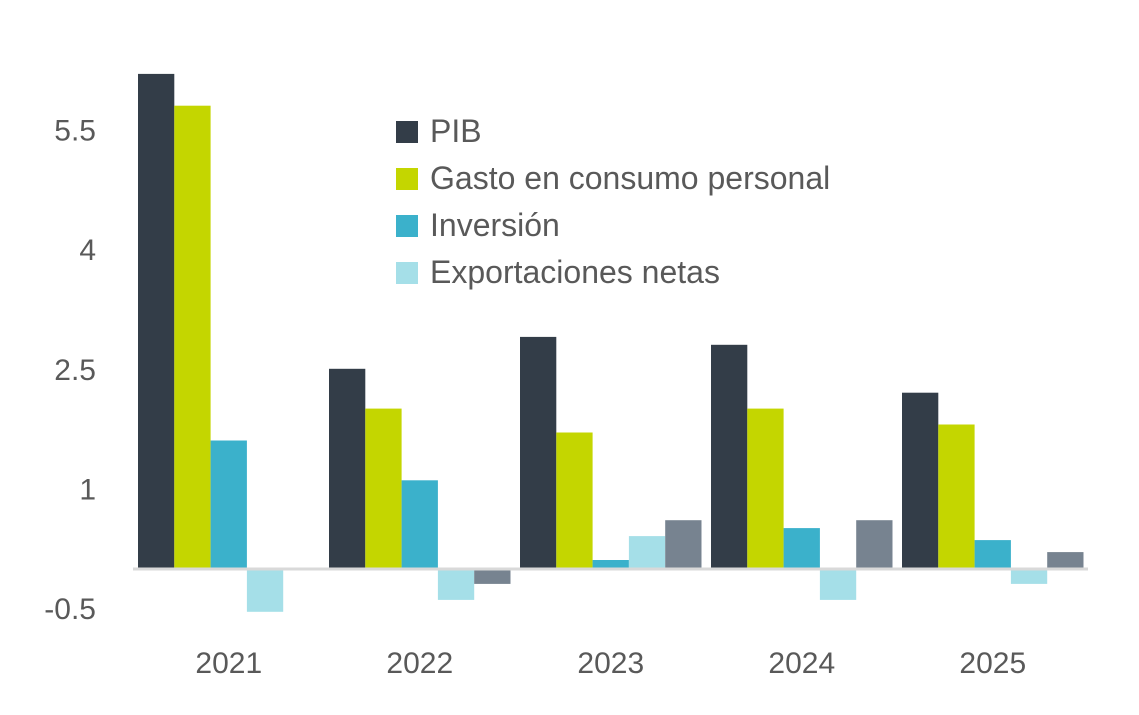 The width and height of the screenshot is (1139, 715). Describe the element at coordinates (407, 225) in the screenshot. I see `legend-swatch-inversion` at that location.